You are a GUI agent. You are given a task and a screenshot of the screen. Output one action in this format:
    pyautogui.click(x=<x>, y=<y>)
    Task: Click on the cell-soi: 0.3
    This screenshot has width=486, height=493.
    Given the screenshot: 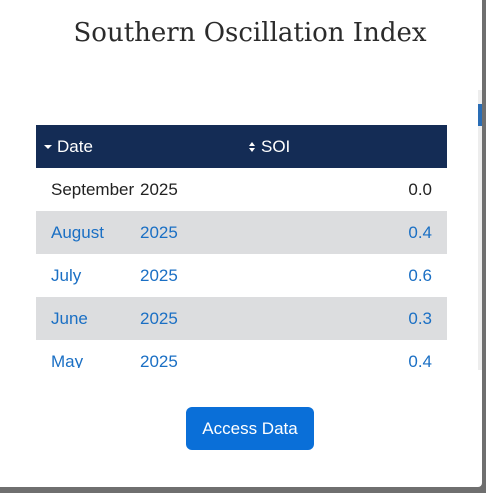 What is the action you would take?
    pyautogui.click(x=420, y=318)
    